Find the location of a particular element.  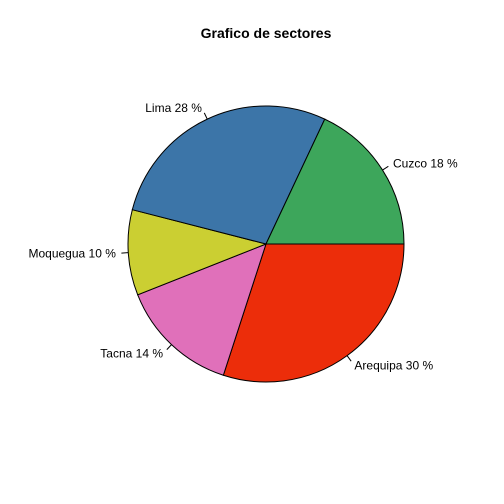

slice-label-arequipa: Arequipa 30 % is located at coordinates (393, 366).